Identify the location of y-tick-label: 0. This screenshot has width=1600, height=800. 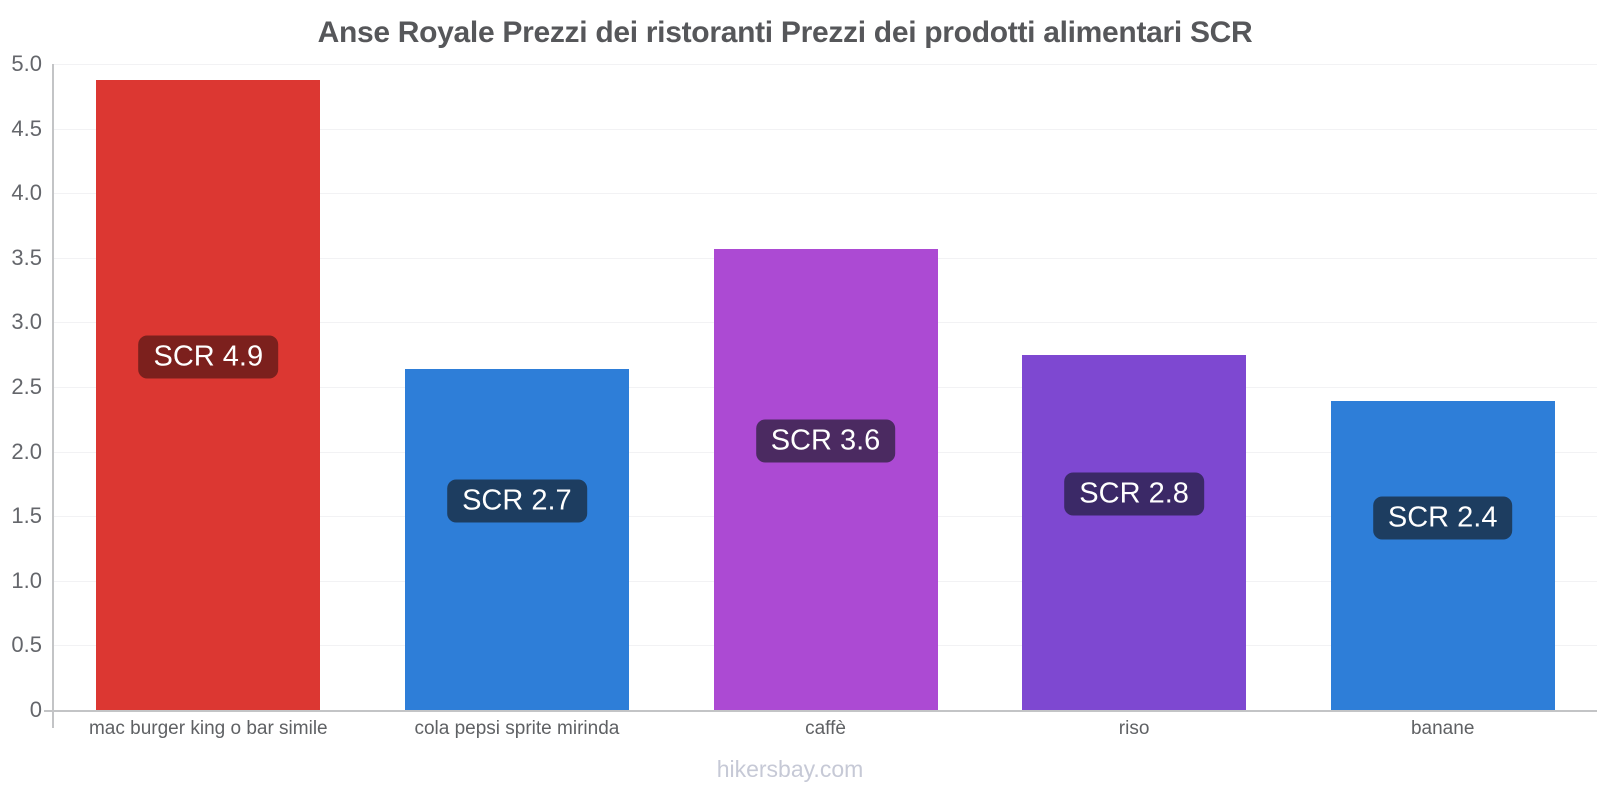
(35, 709).